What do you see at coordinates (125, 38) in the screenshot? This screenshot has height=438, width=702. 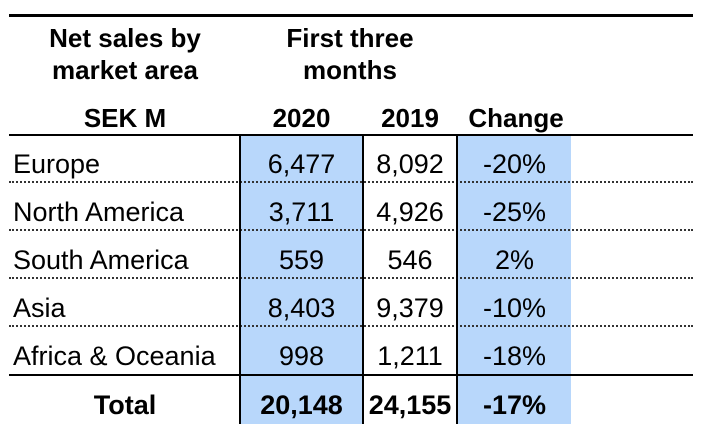 I see `area-title-line1: Net sales by` at bounding box center [125, 38].